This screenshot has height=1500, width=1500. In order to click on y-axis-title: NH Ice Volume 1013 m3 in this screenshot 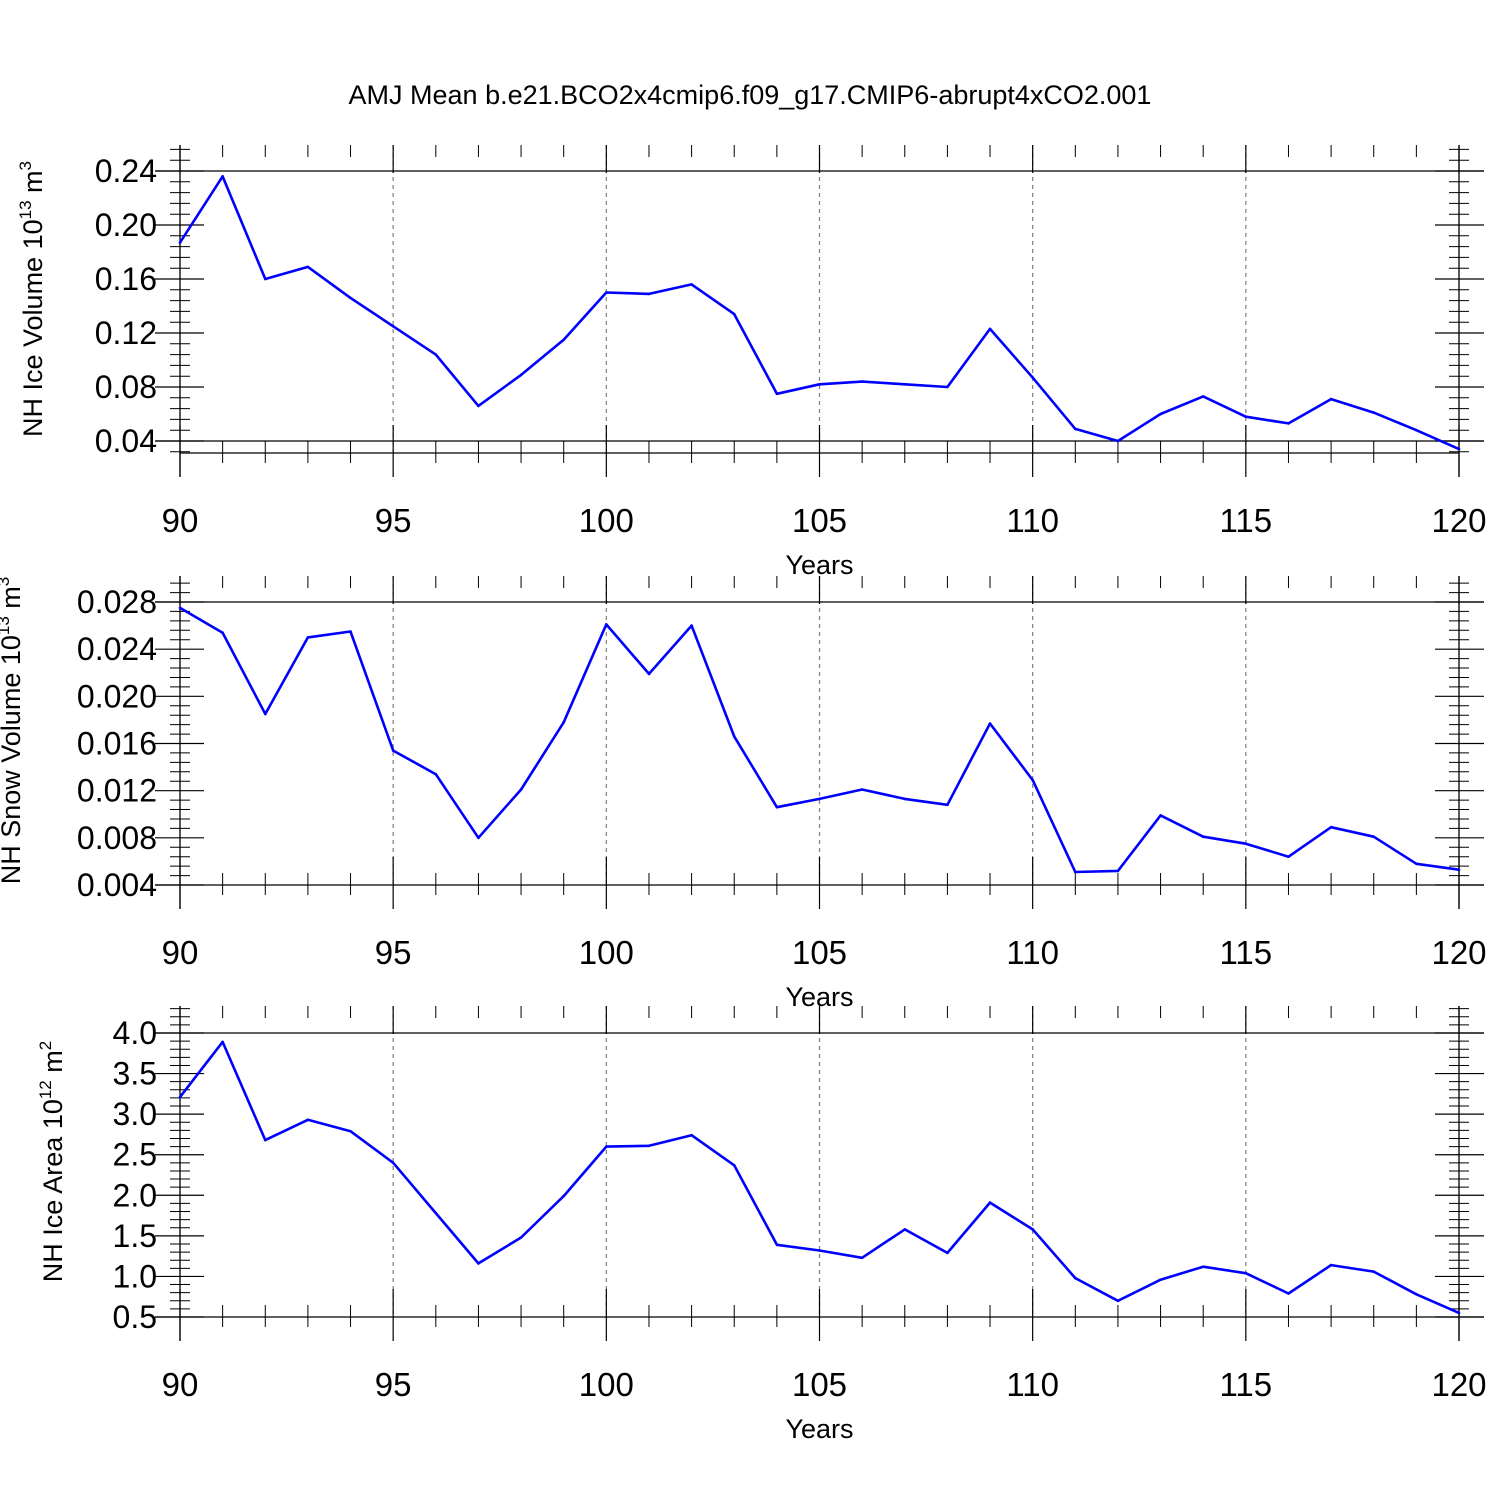, I will do `click(32, 299)`.